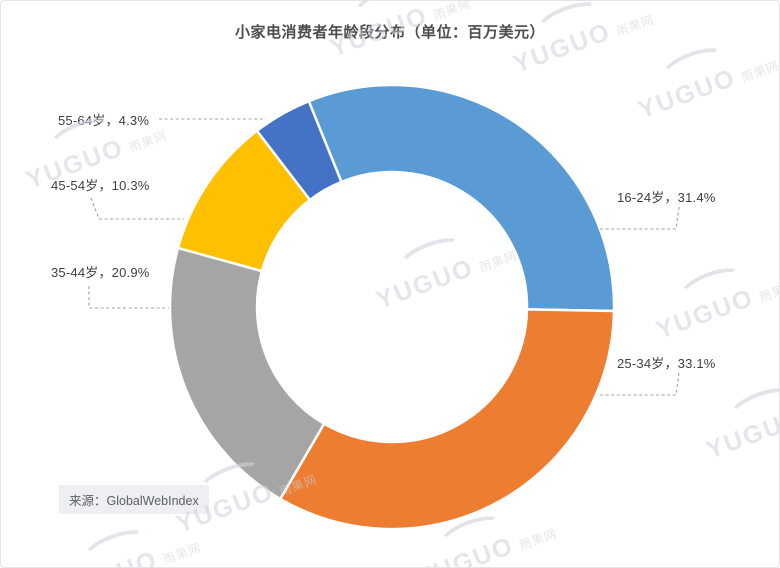  What do you see at coordinates (389, 32) in the screenshot?
I see `chart-title: 小家电消费者年龄段分布（单位：百万美元）` at bounding box center [389, 32].